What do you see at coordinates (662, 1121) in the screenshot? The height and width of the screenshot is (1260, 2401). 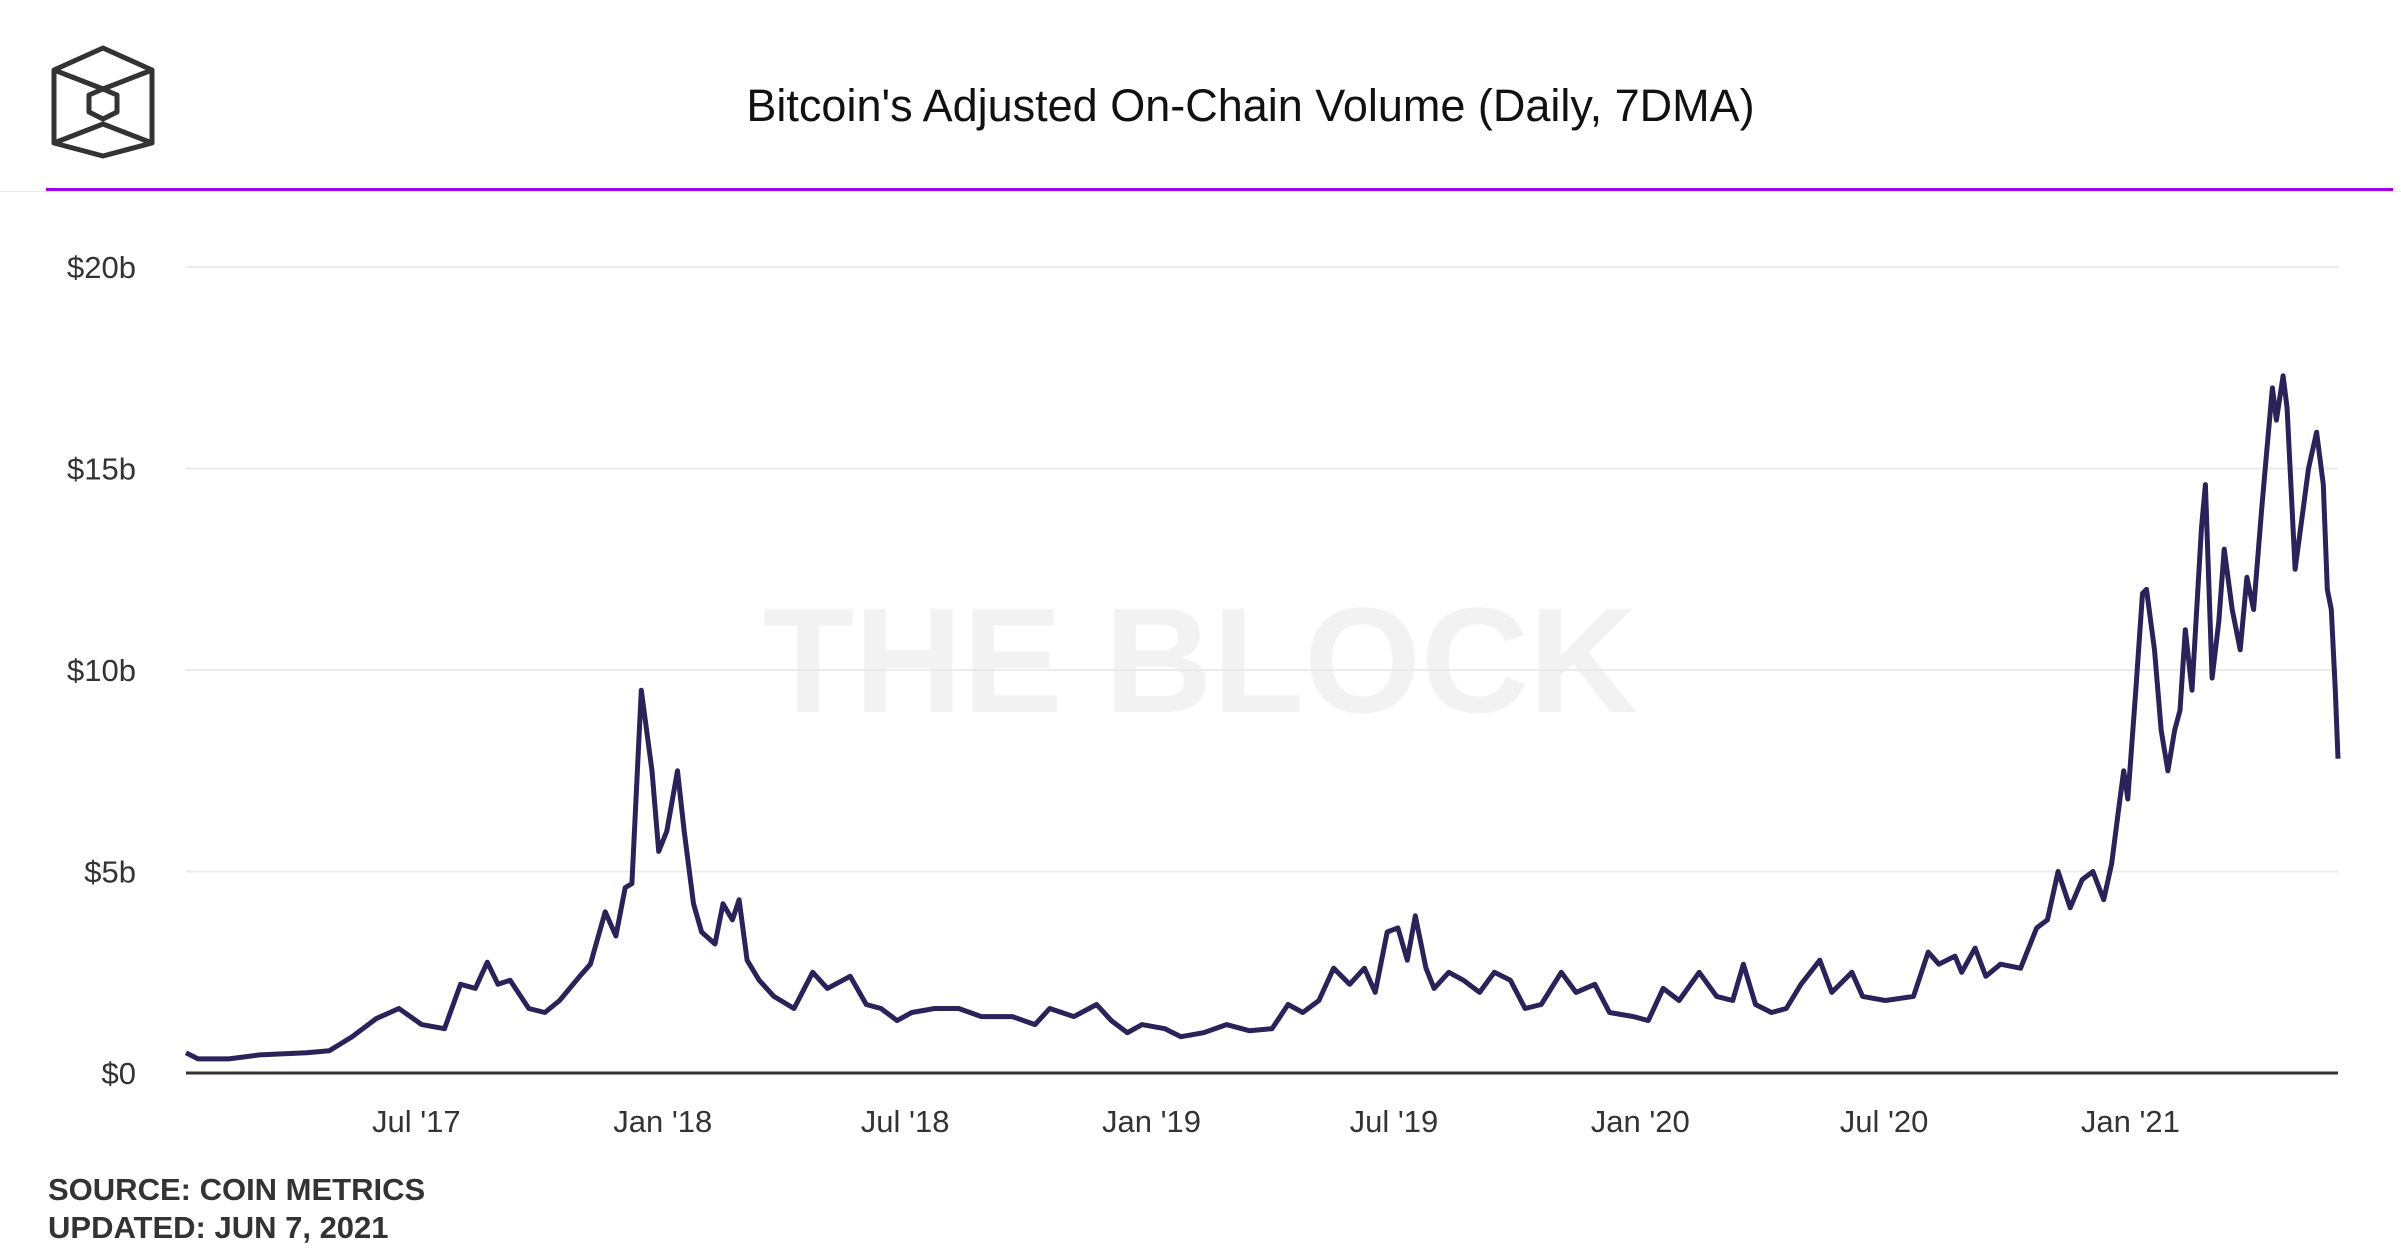 I see `x-tick-label: Jan '18` at bounding box center [662, 1121].